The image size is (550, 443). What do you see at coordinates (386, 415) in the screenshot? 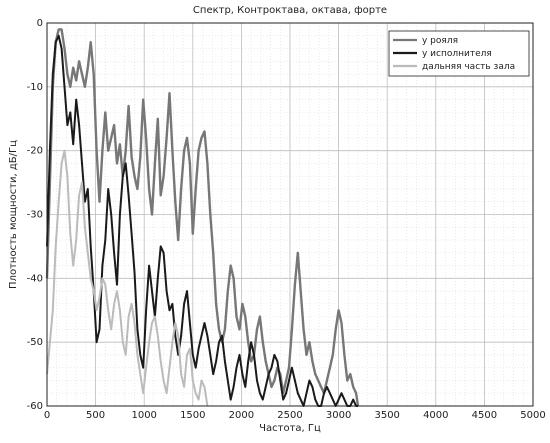
I see `x-tick-label: 3500` at bounding box center [386, 415].